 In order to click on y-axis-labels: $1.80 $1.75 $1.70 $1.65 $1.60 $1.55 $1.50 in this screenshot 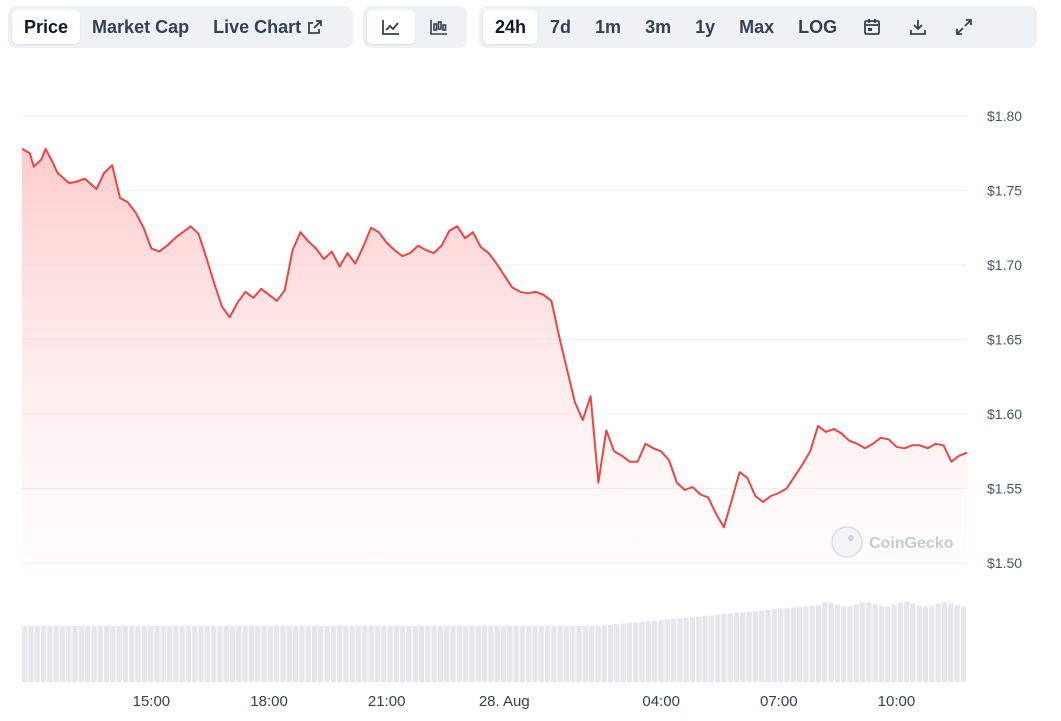, I will do `click(1004, 339)`.